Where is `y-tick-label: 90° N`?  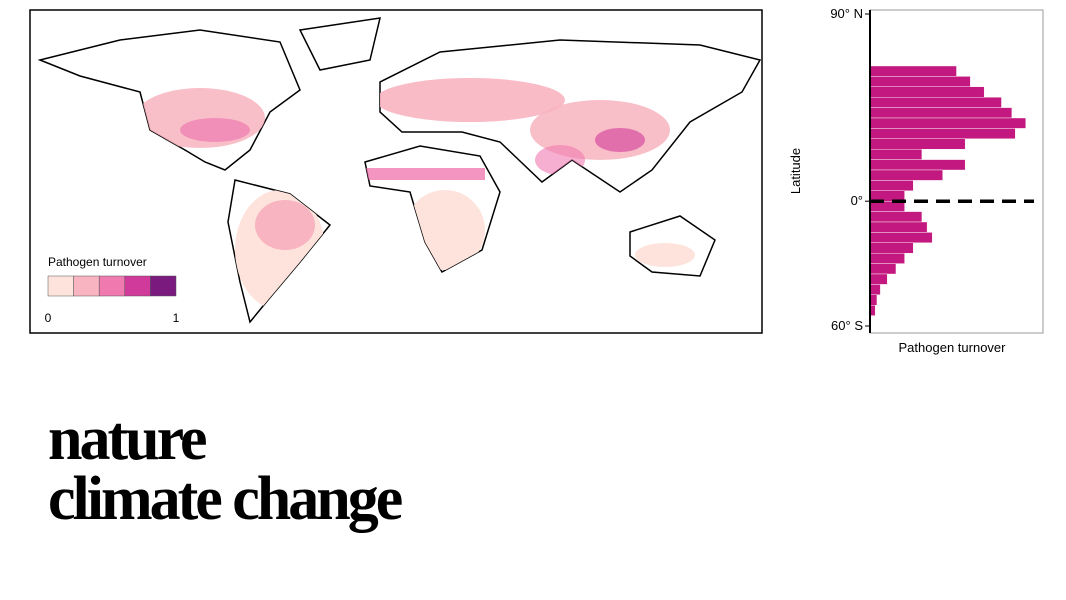
y-tick-label: 90° N is located at coordinates (846, 13).